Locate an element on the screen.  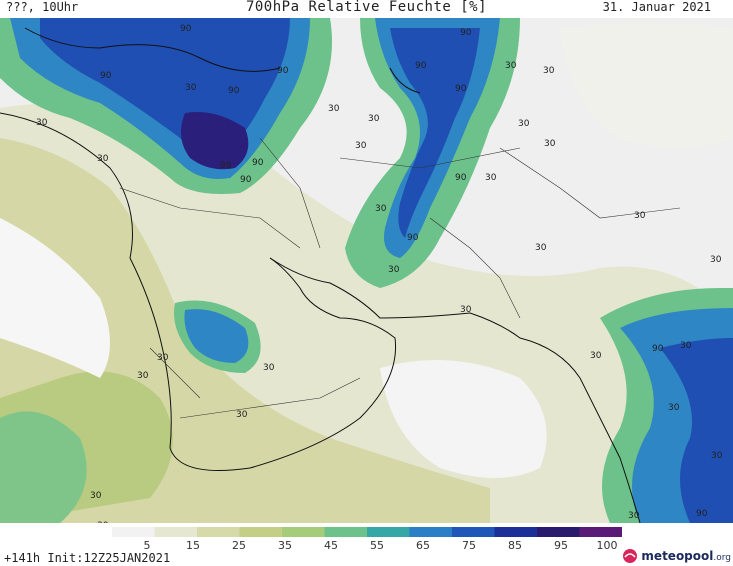
meteopool-logo: meteopool.org is located at coordinates (676, 556).